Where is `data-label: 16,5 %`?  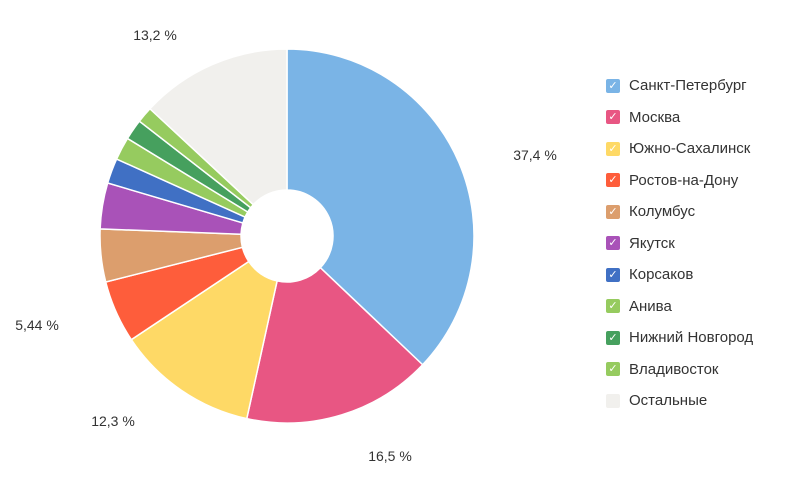 data-label: 16,5 % is located at coordinates (390, 456).